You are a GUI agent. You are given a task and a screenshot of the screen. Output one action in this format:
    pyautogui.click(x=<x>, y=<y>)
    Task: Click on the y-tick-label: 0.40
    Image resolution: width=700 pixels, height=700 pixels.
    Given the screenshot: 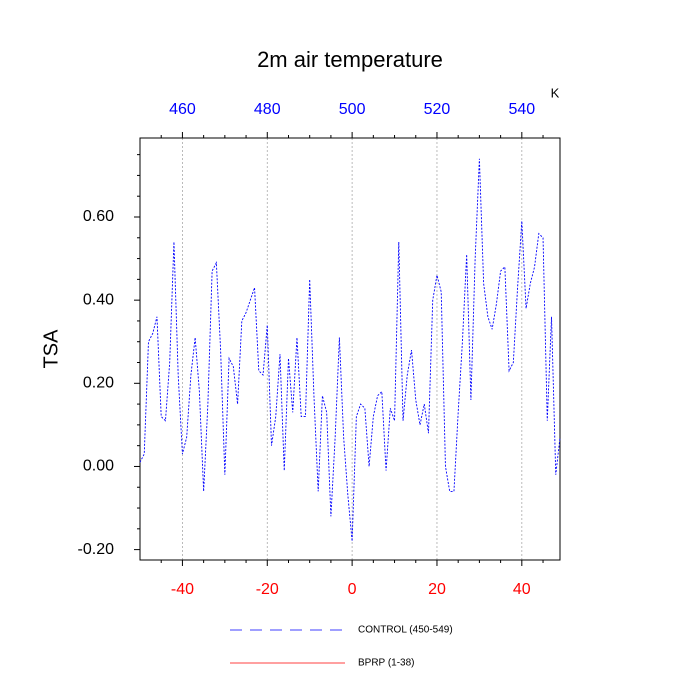 What is the action you would take?
    pyautogui.click(x=98, y=299)
    